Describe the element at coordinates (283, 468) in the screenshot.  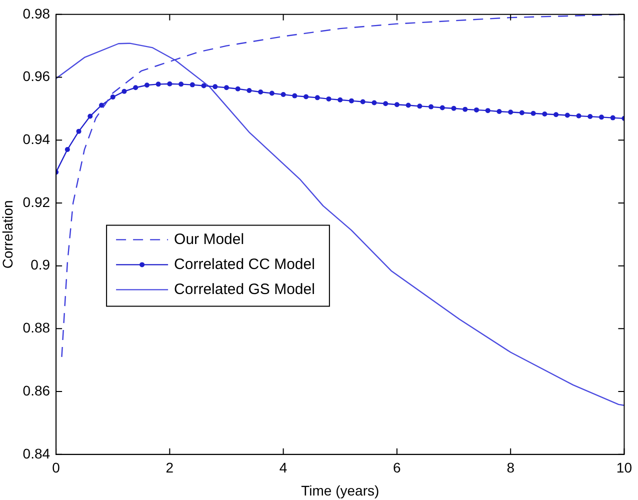
I see `x-tick-label: 4` at that location.